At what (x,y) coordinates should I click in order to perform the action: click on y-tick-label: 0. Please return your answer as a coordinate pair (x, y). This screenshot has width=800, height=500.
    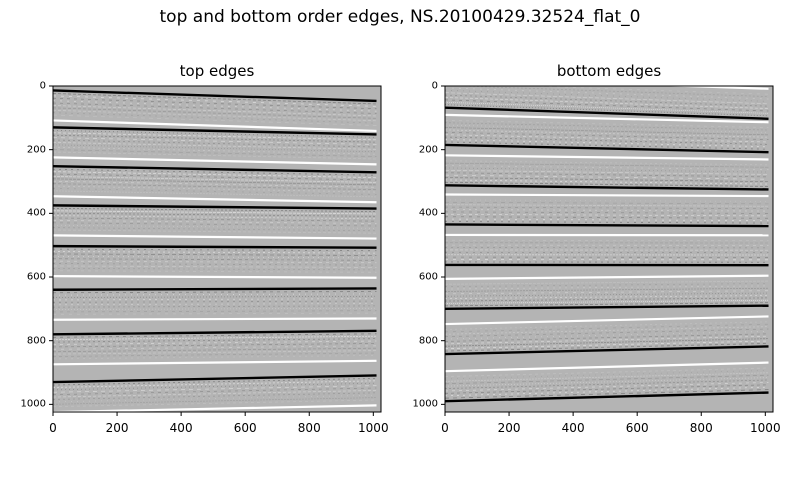
    Looking at the image, I should click on (434, 86).